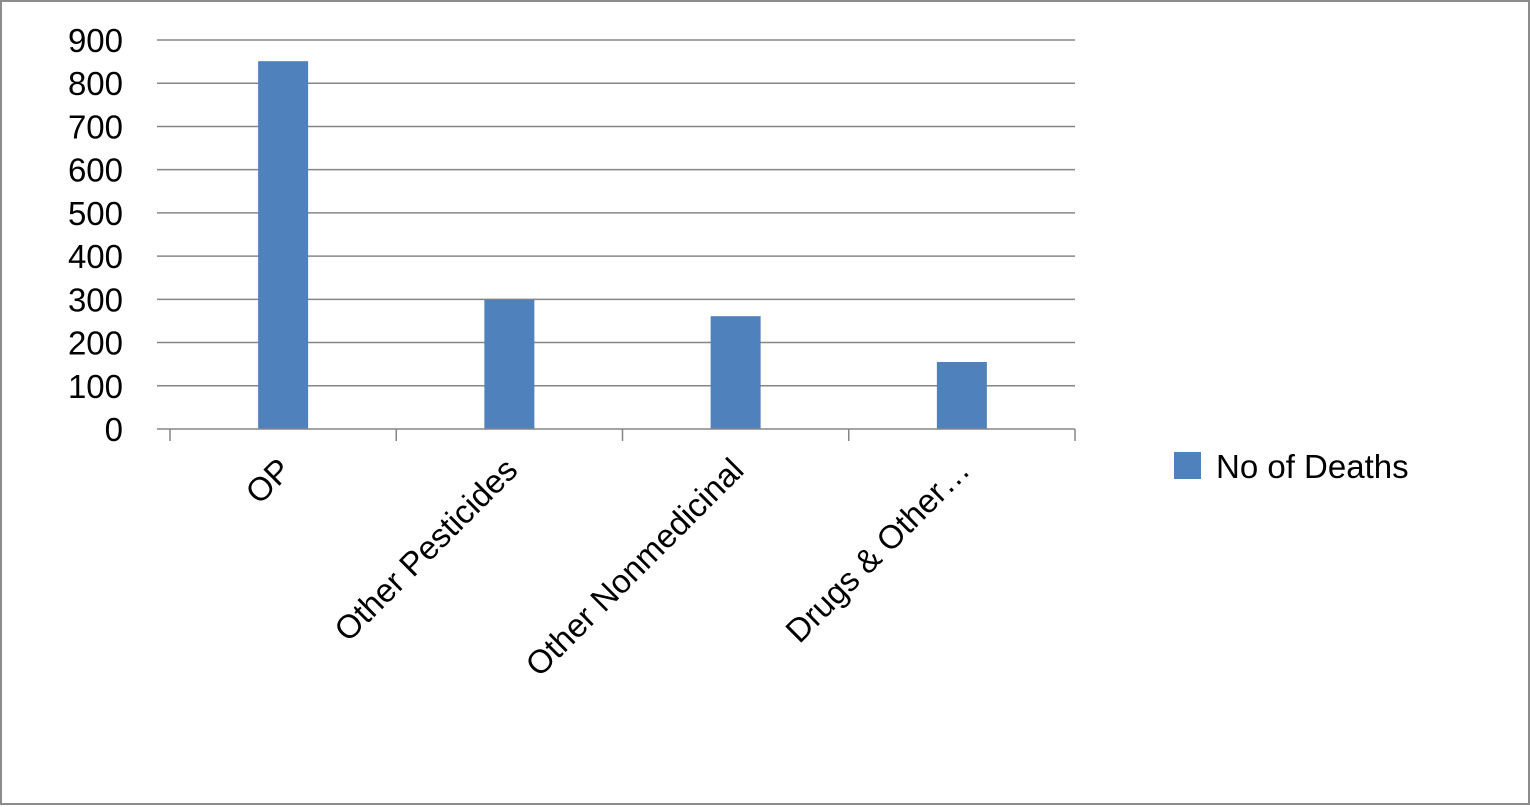 The width and height of the screenshot is (1530, 807). Describe the element at coordinates (616, 434) in the screenshot. I see `axes` at that location.